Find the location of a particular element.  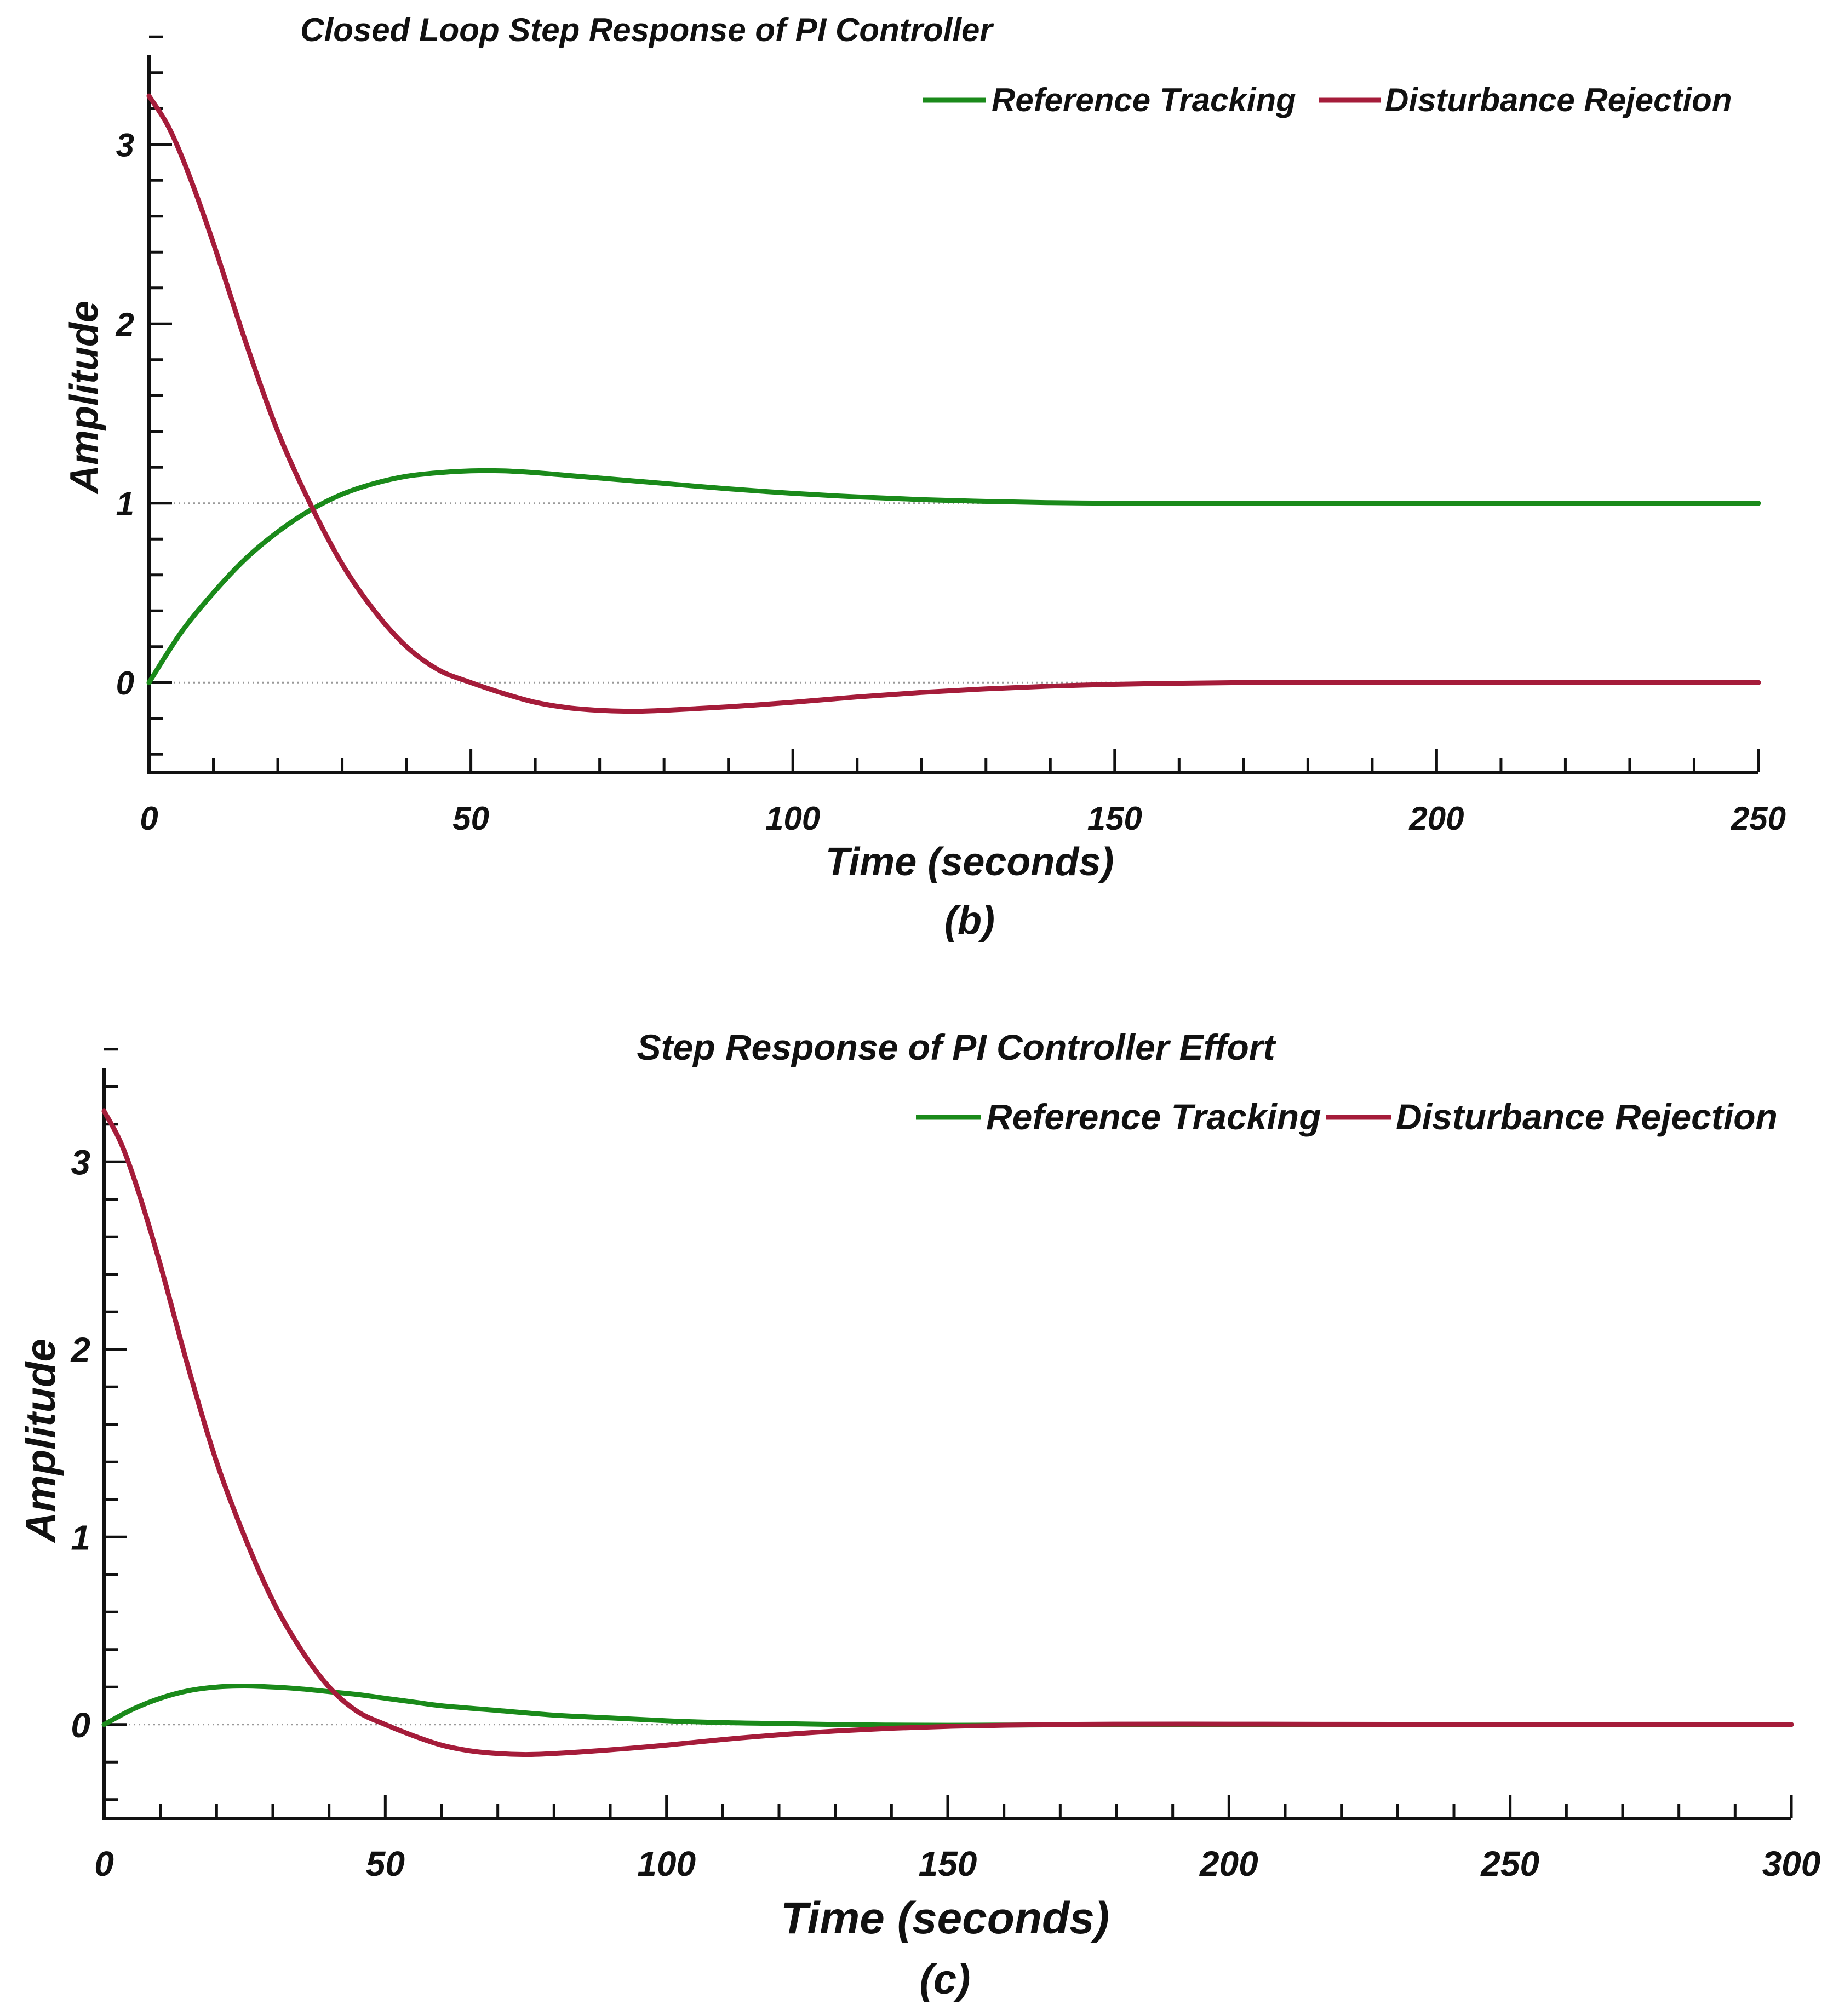

reference-lines is located at coordinates (953, 593).